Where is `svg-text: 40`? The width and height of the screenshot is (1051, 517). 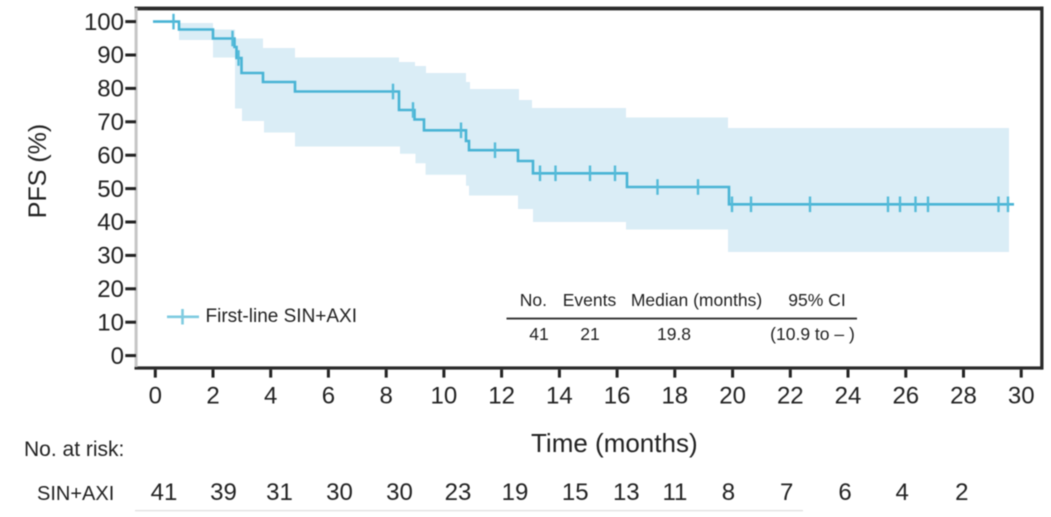 svg-text: 40 is located at coordinates (110, 222).